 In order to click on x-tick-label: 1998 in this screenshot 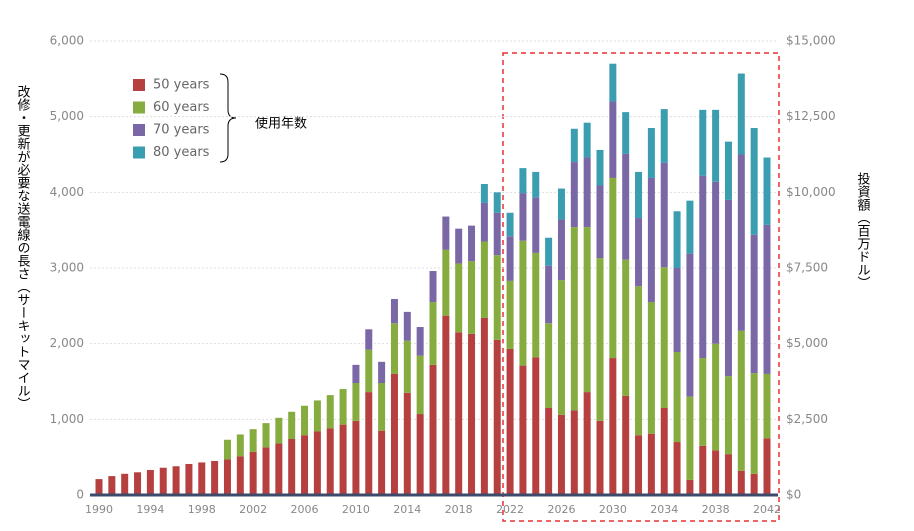, I will do `click(202, 509)`.